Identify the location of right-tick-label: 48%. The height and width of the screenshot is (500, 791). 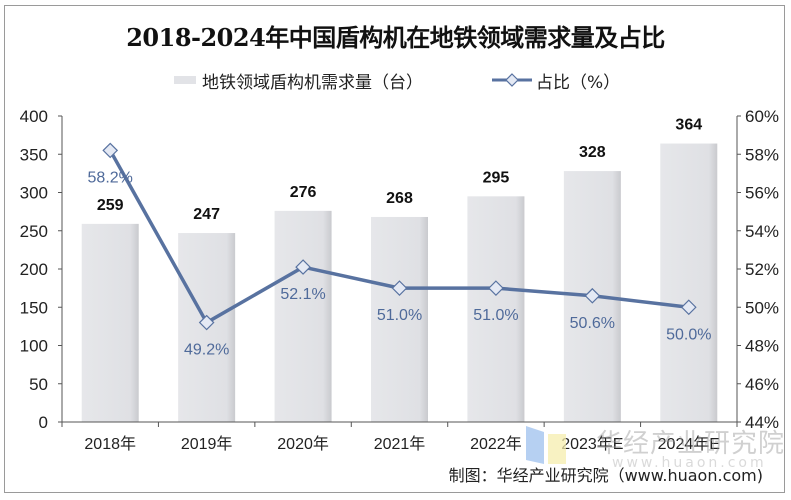
(762, 346).